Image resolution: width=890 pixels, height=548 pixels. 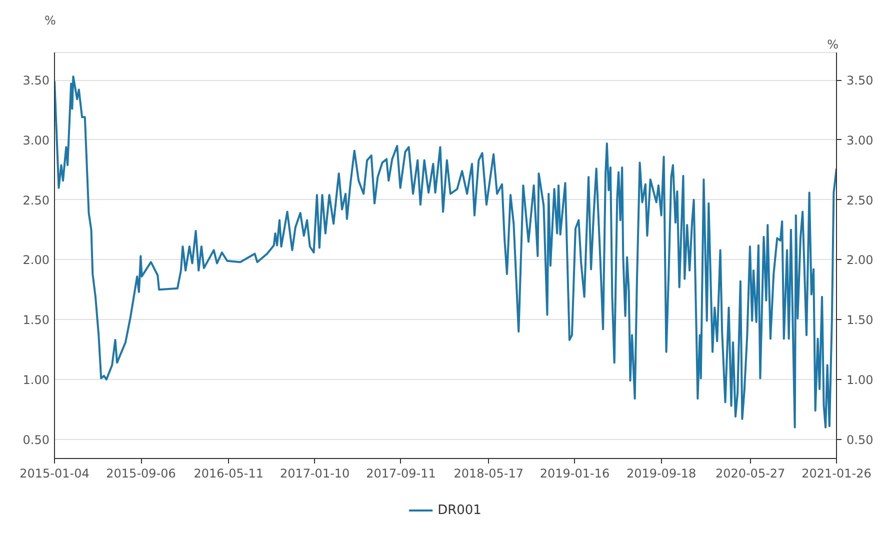 What do you see at coordinates (575, 473) in the screenshot?
I see `x-tick-label: 2019-01-16` at bounding box center [575, 473].